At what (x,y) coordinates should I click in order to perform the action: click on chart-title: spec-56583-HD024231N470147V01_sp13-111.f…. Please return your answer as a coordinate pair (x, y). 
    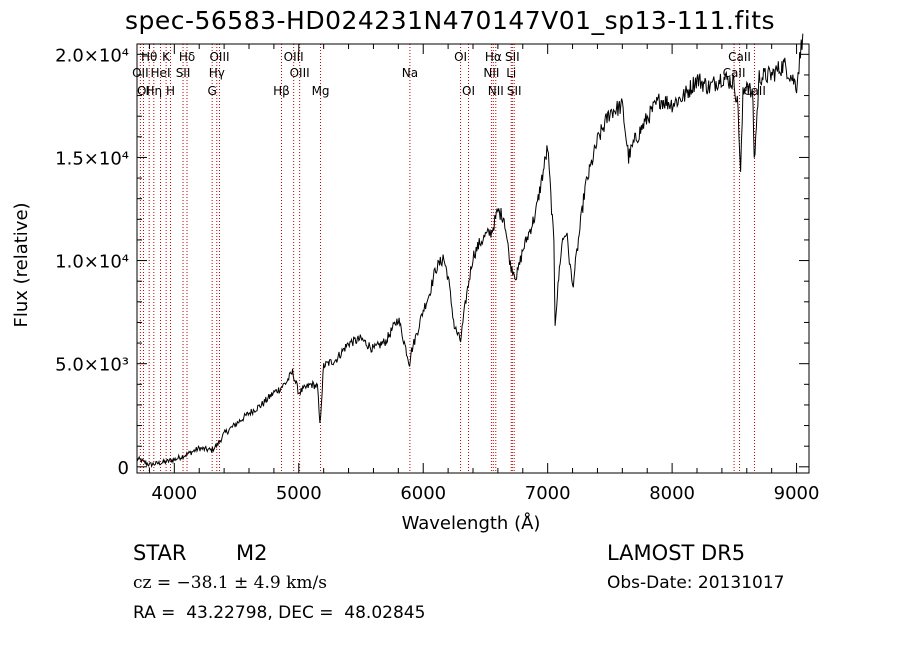
    Looking at the image, I should click on (450, 20).